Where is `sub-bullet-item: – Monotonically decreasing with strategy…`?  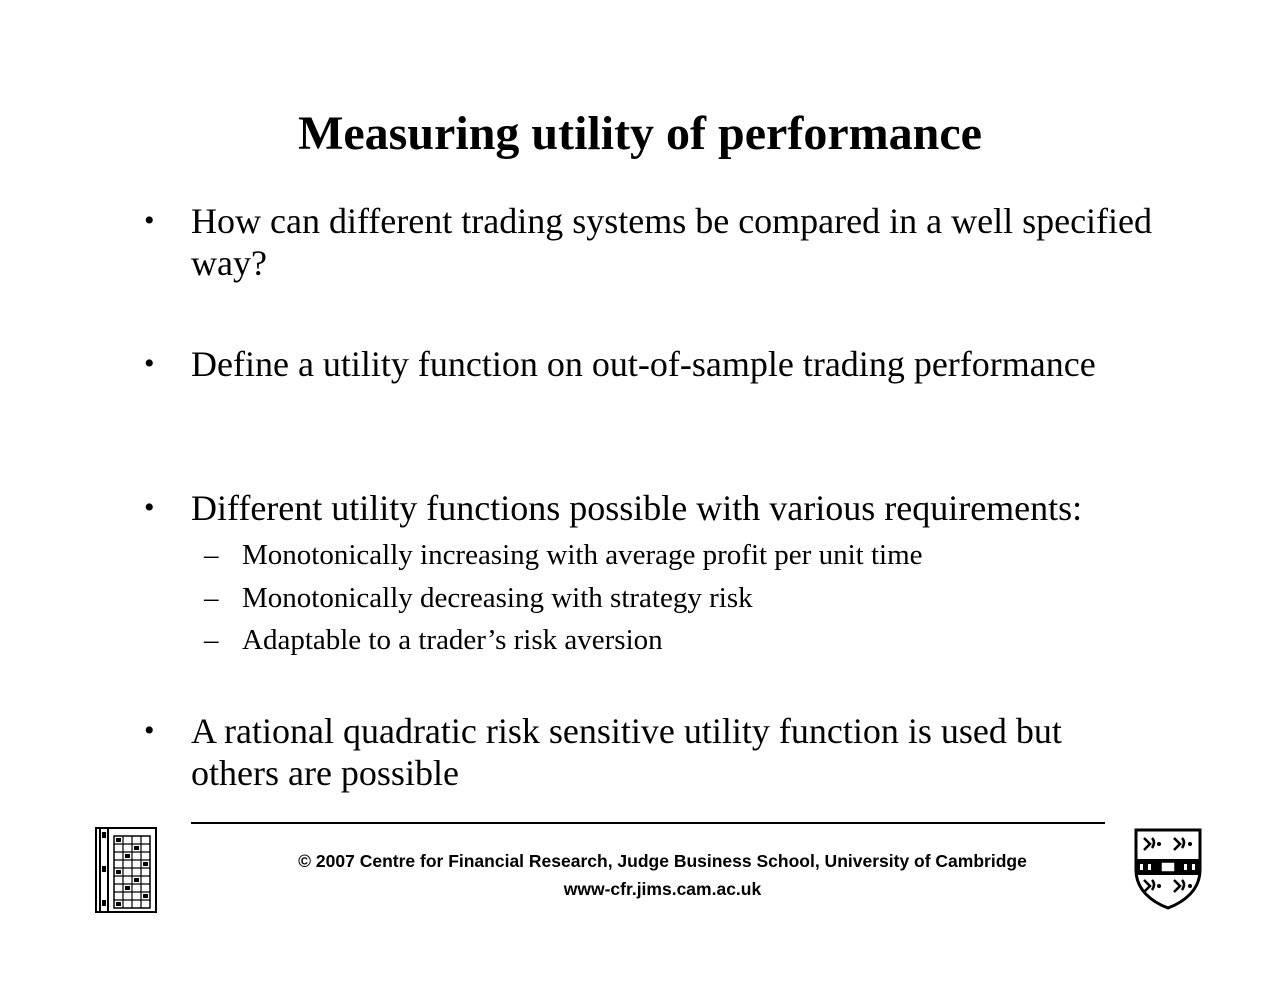
sub-bullet-item: – Monotonically decreasing with strategy… is located at coordinates (679, 598).